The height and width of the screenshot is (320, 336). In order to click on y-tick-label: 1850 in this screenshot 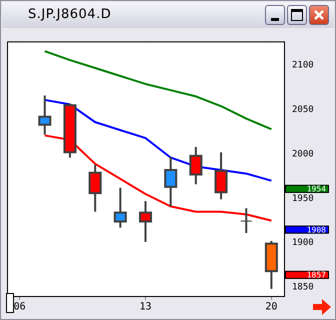, I will do `click(303, 287)`.